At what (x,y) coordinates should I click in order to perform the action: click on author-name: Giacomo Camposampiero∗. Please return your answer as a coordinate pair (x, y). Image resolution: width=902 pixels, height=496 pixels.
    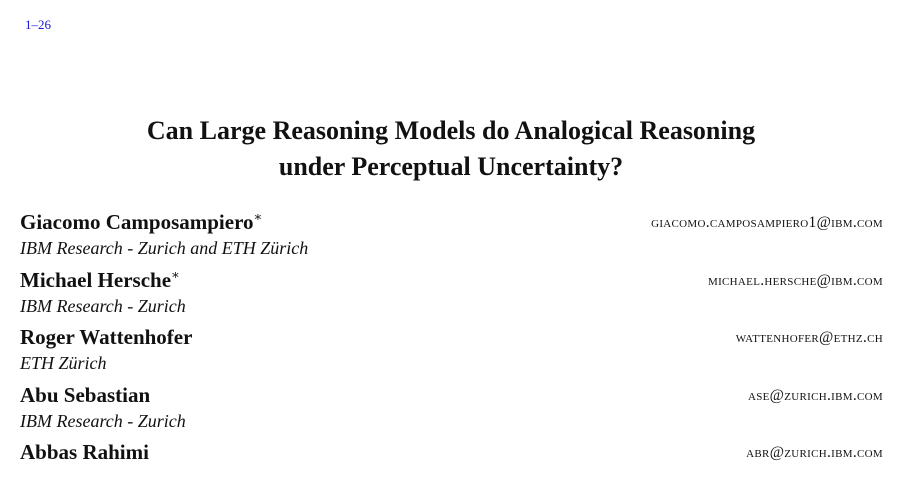
    Looking at the image, I should click on (141, 222).